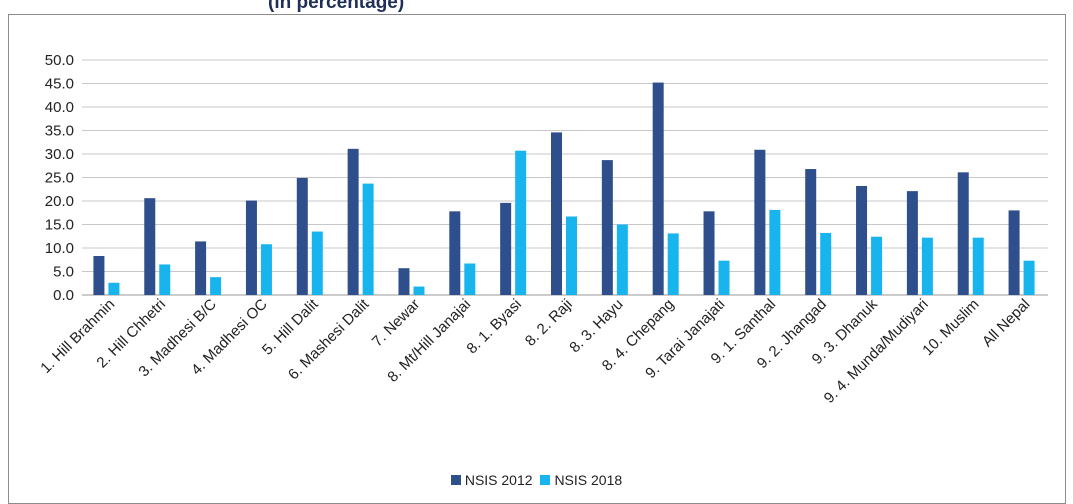 This screenshot has height=504, width=1073. I want to click on legend-swatch-2018, so click(545, 480).